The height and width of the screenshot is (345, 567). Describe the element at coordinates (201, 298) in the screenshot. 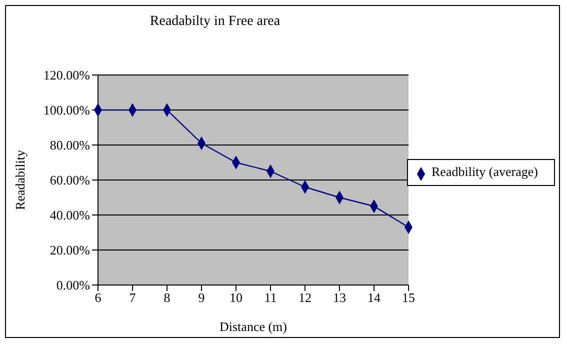

I see `x-tick-label: 9` at that location.